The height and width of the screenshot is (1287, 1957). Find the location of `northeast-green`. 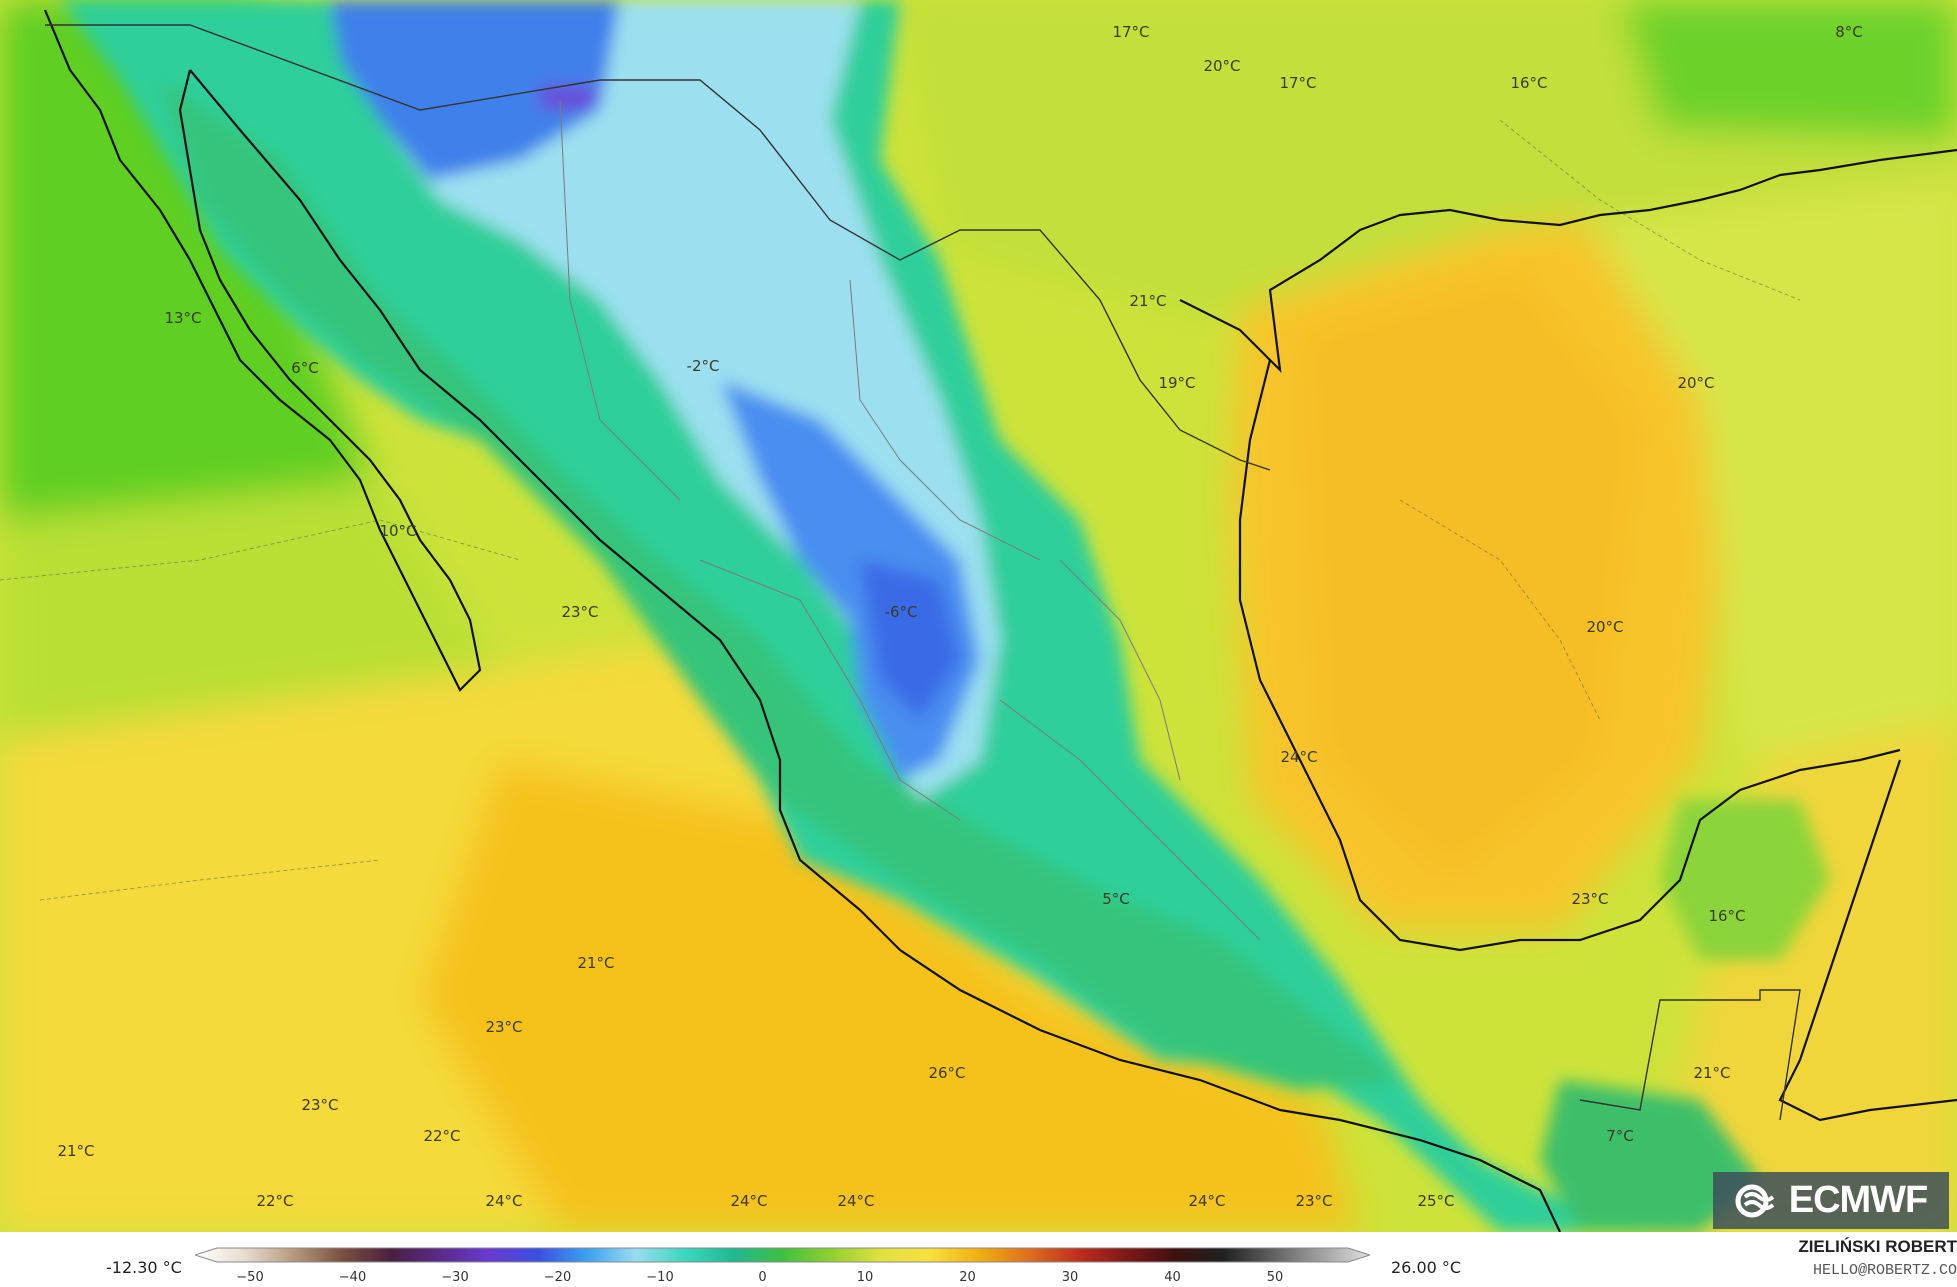

northeast-green is located at coordinates (1788, 70).